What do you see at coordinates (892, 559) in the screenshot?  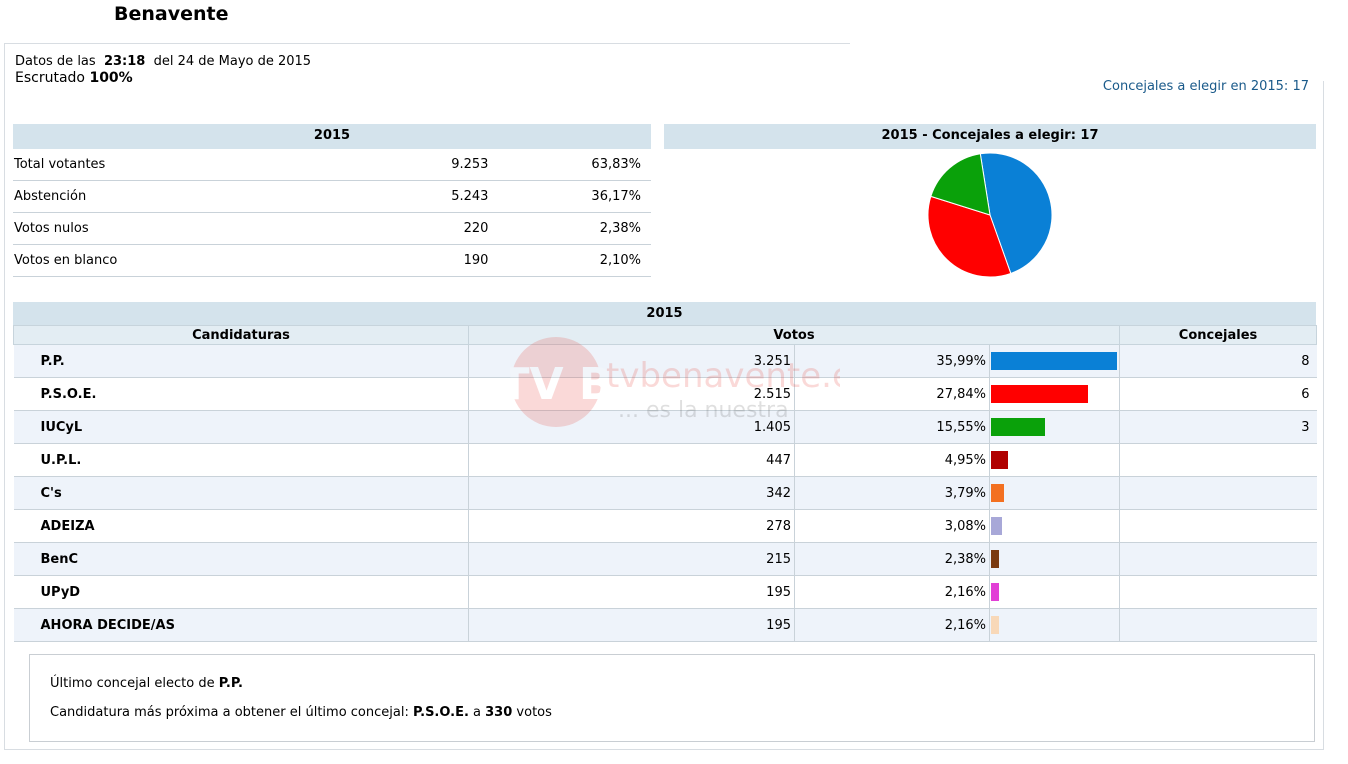 I see `party-pct: 2,38%` at bounding box center [892, 559].